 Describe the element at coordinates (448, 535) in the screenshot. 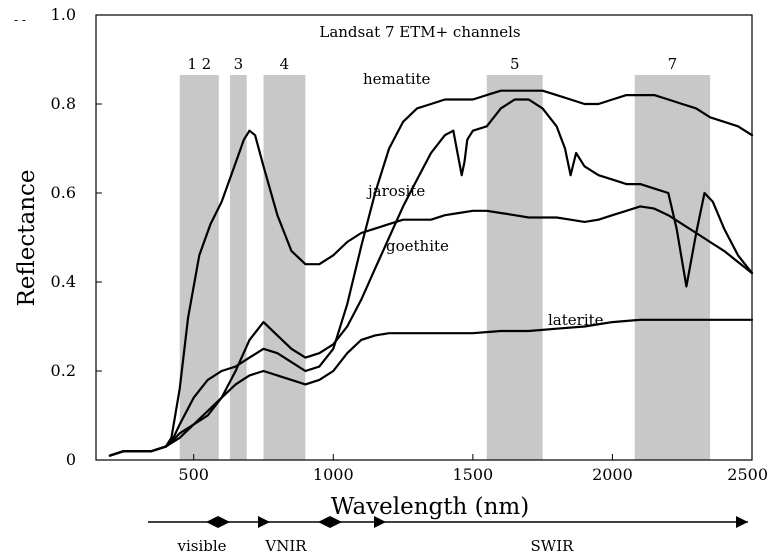

I see `region-layer: visible VNIR SWIR` at that location.